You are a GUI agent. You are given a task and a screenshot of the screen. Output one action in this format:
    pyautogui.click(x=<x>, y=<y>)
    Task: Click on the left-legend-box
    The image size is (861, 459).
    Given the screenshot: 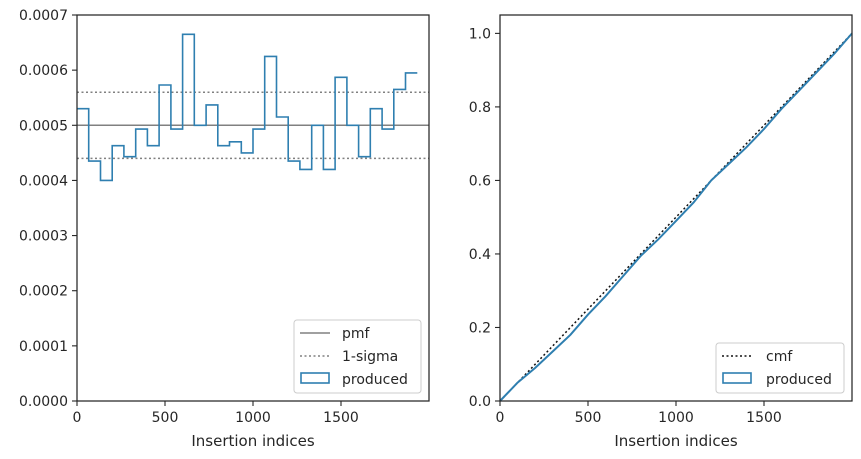 What is the action you would take?
    pyautogui.click(x=357, y=356)
    